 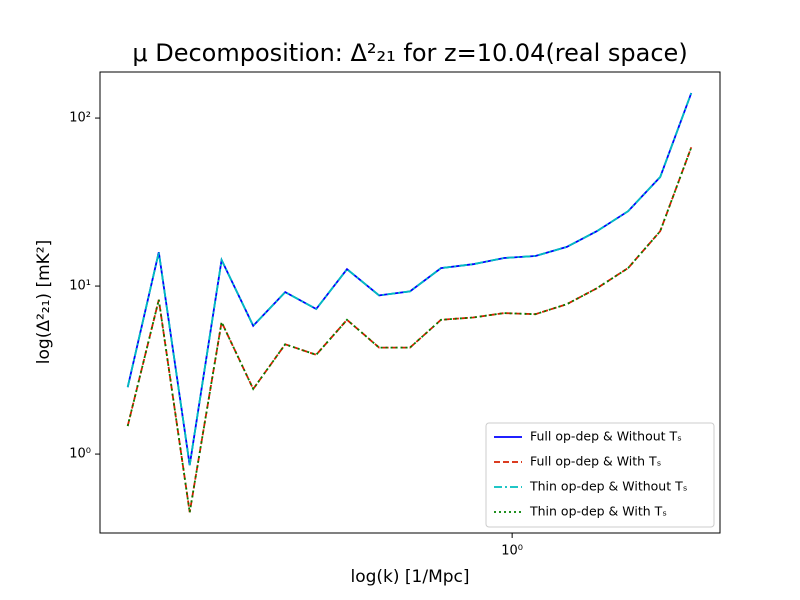 I want to click on x-tick-label: 10⁰, so click(x=512, y=551).